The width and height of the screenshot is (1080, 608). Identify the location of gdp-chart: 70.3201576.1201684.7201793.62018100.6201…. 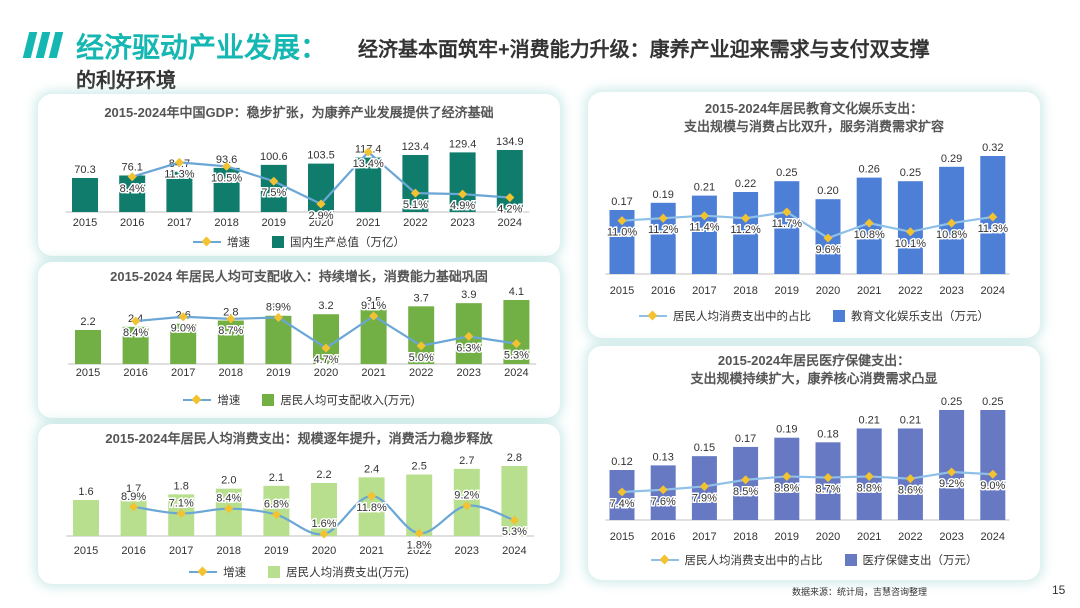
(297, 182).